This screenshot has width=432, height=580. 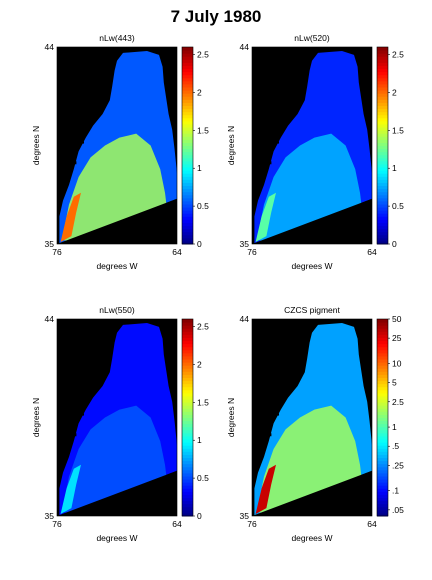 What do you see at coordinates (398, 206) in the screenshot?
I see `colorbar-tick-label: 0.5` at bounding box center [398, 206].